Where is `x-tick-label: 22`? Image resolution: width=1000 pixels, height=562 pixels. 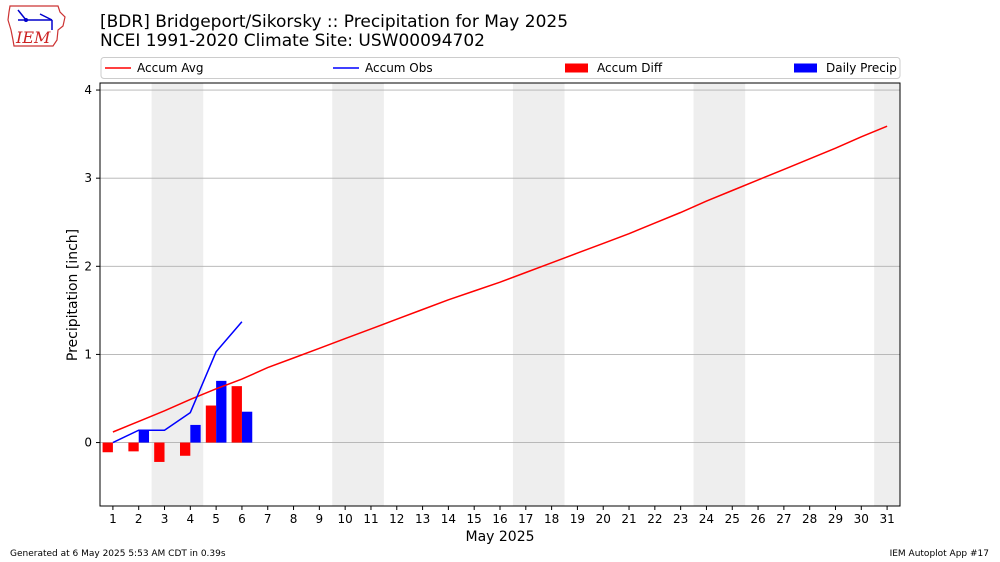
x-tick-label: 22 is located at coordinates (654, 519).